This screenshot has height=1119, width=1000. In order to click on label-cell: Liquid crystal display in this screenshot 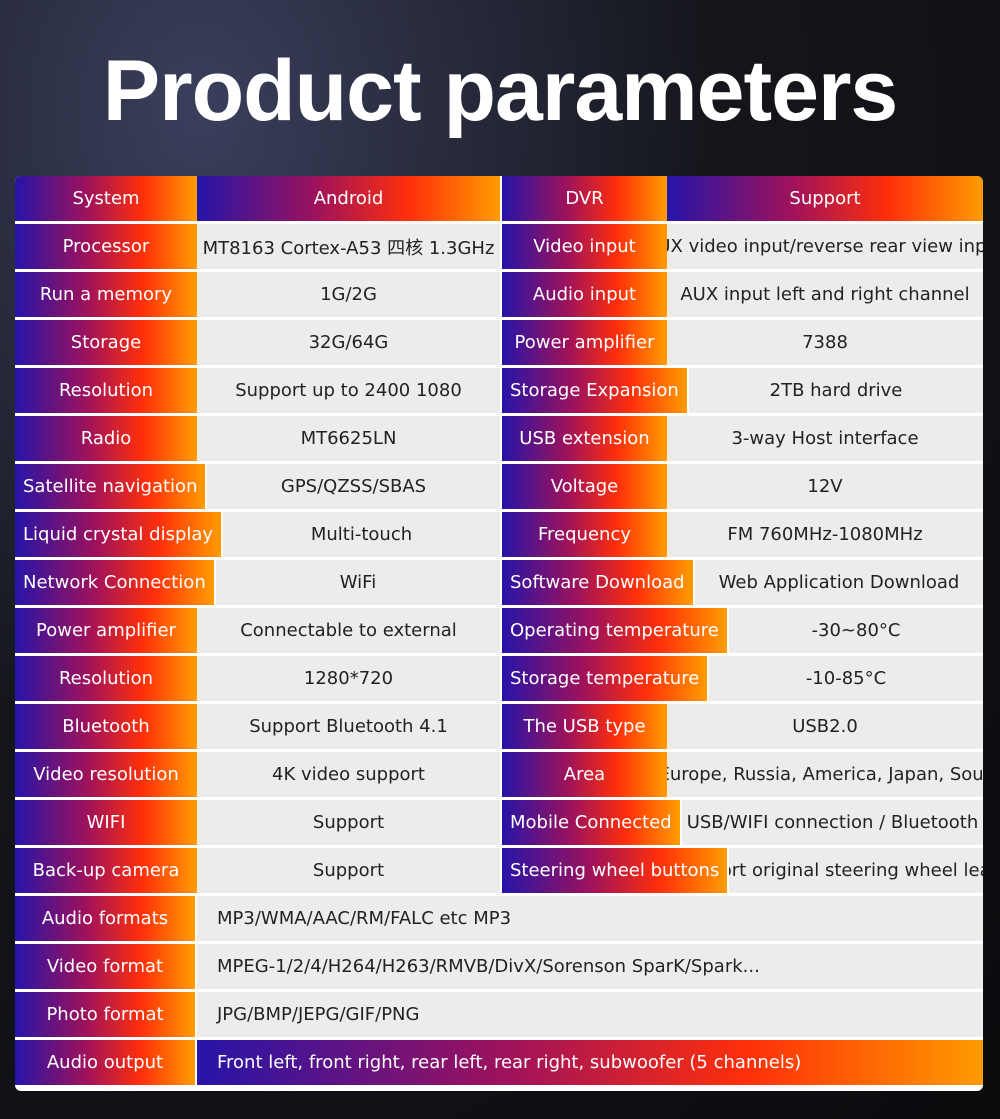, I will do `click(118, 534)`.